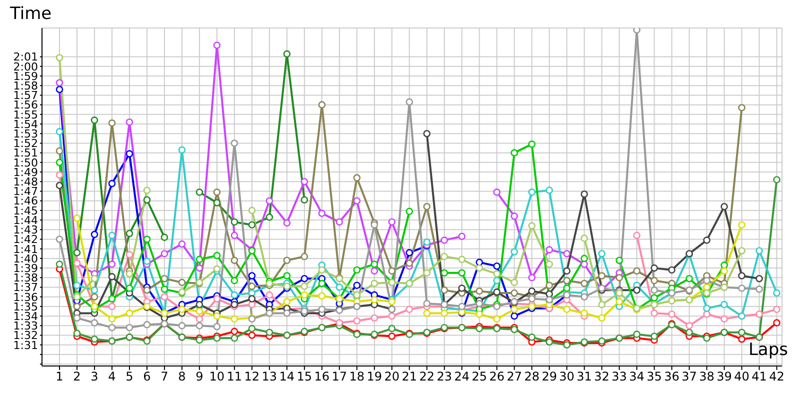  What do you see at coordinates (566, 377) in the screenshot?
I see `x-tick-label: 30` at bounding box center [566, 377].